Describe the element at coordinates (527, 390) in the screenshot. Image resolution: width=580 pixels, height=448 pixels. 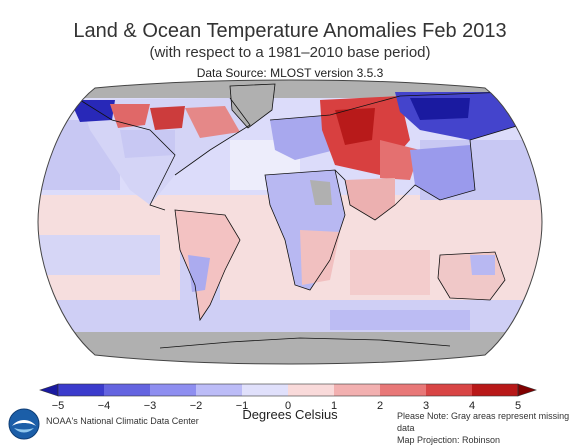
I see `legend-arrow-high` at that location.